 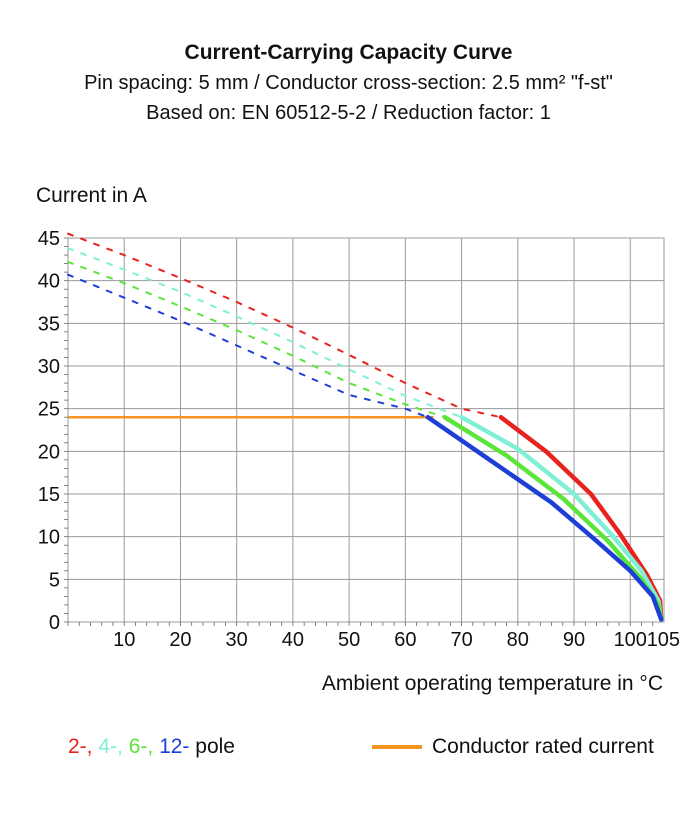 I want to click on y-tick-label: 40, so click(x=49, y=282).